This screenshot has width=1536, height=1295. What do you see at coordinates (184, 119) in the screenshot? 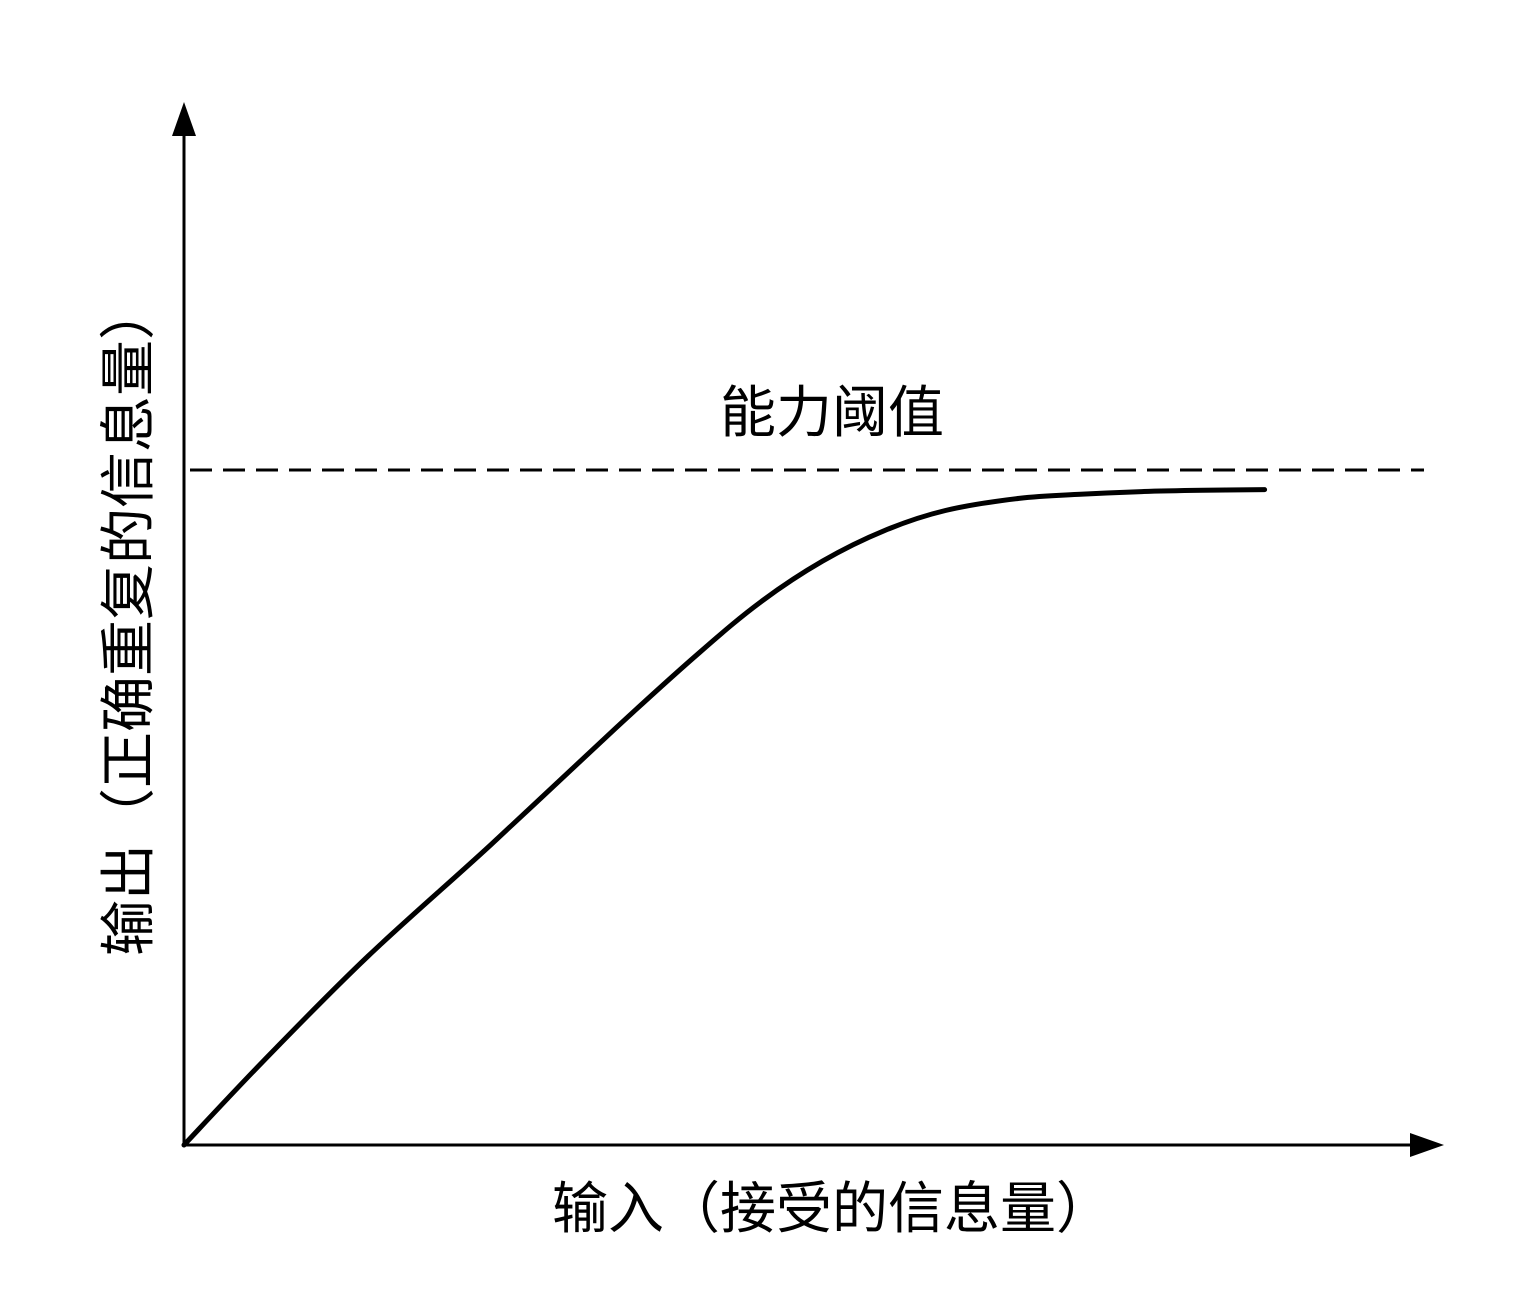
I see `y-axis-arrow` at bounding box center [184, 119].